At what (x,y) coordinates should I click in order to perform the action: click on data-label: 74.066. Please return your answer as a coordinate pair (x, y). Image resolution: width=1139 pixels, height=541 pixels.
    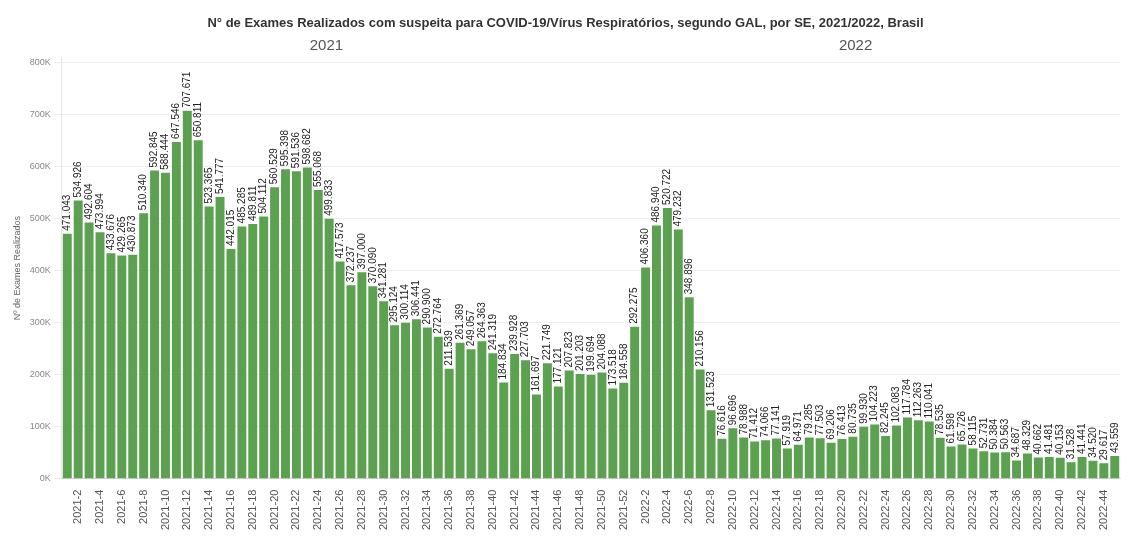
    Looking at the image, I should click on (765, 422).